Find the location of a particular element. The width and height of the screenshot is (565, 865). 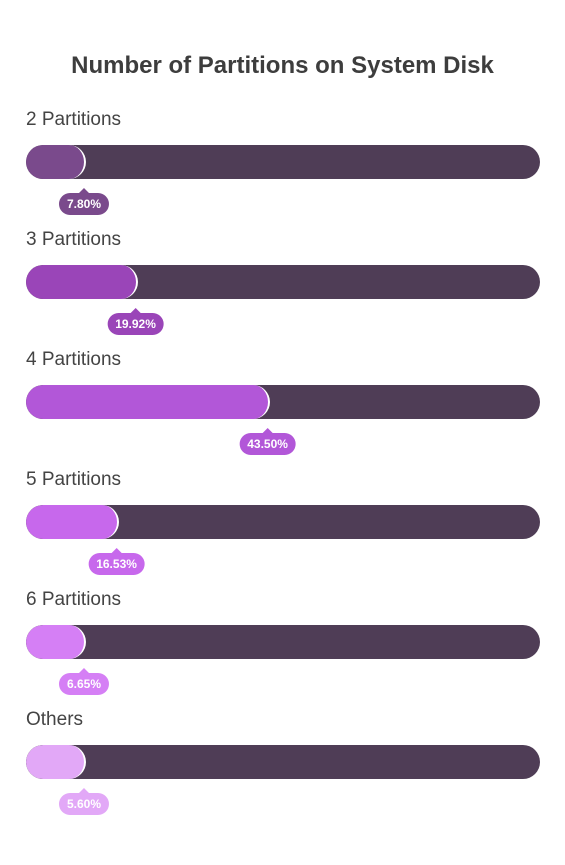

bar-row: 3 Partitions 19.92% is located at coordinates (283, 284).